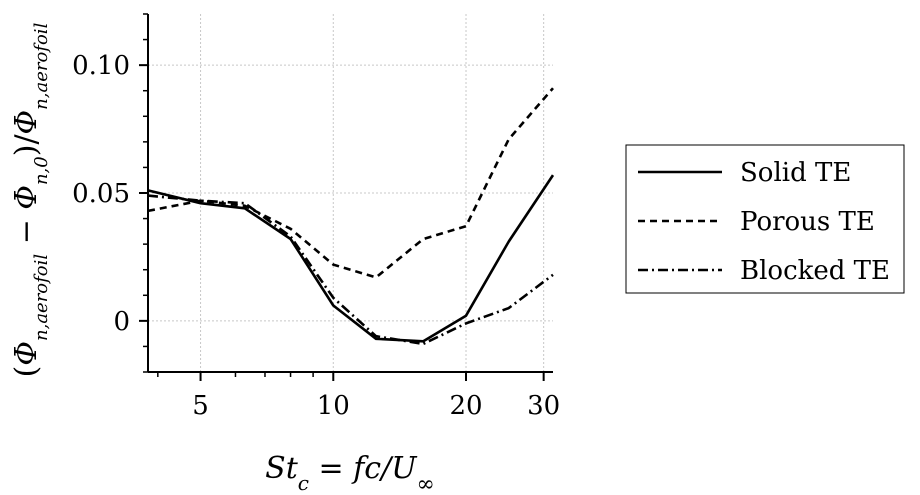 The width and height of the screenshot is (920, 495). Describe the element at coordinates (543, 406) in the screenshot. I see `x-tick-label: 30` at that location.